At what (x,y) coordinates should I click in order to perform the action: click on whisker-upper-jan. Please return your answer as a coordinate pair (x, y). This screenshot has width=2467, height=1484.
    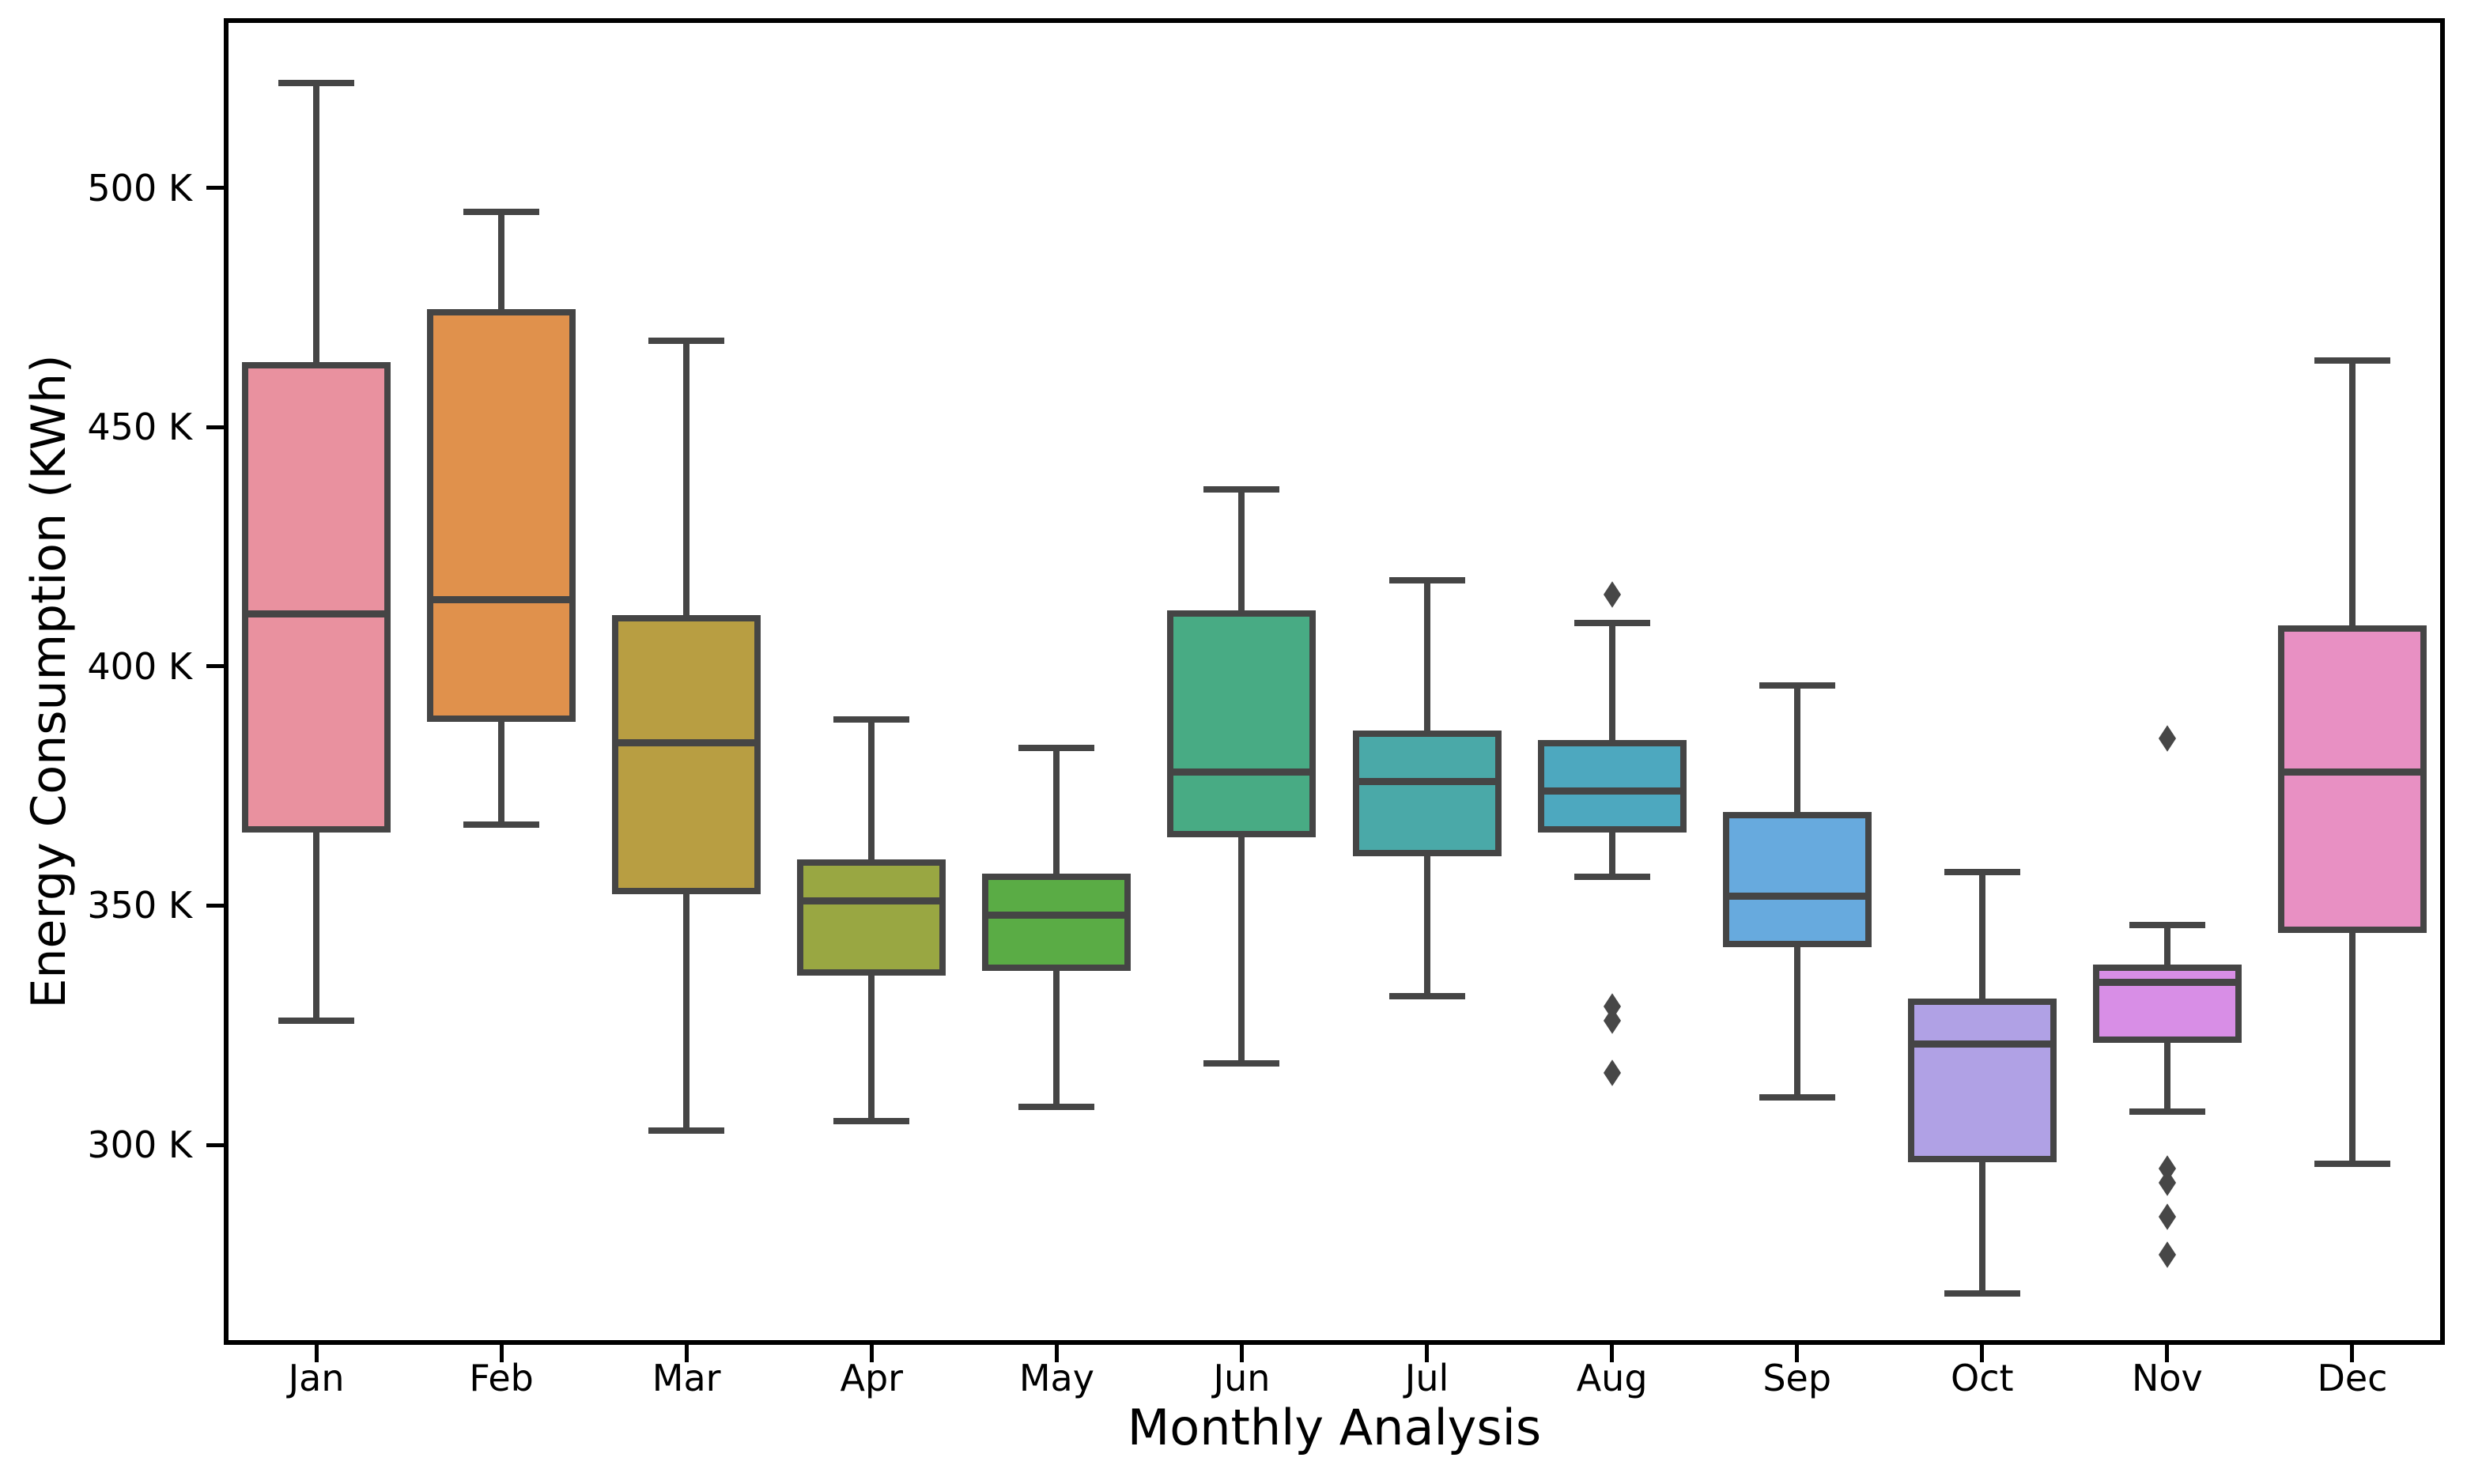
    Looking at the image, I should click on (316, 223).